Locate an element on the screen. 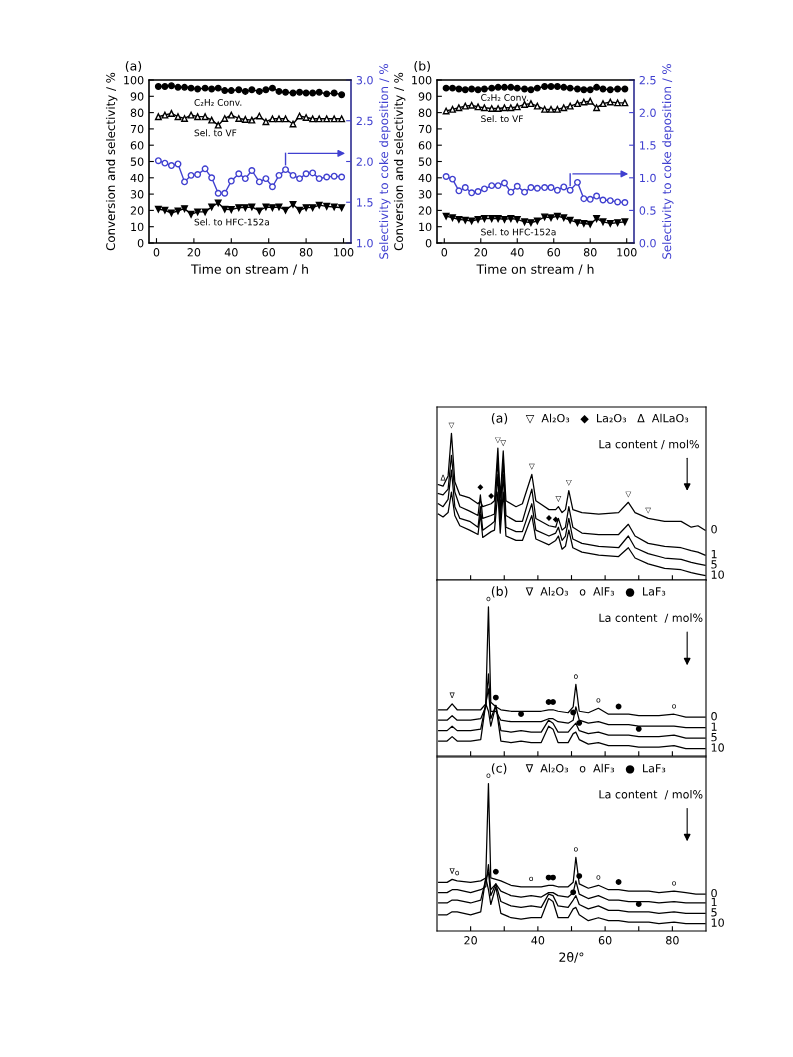 The image size is (793, 1057). y-tick-label: 30 is located at coordinates (137, 194).